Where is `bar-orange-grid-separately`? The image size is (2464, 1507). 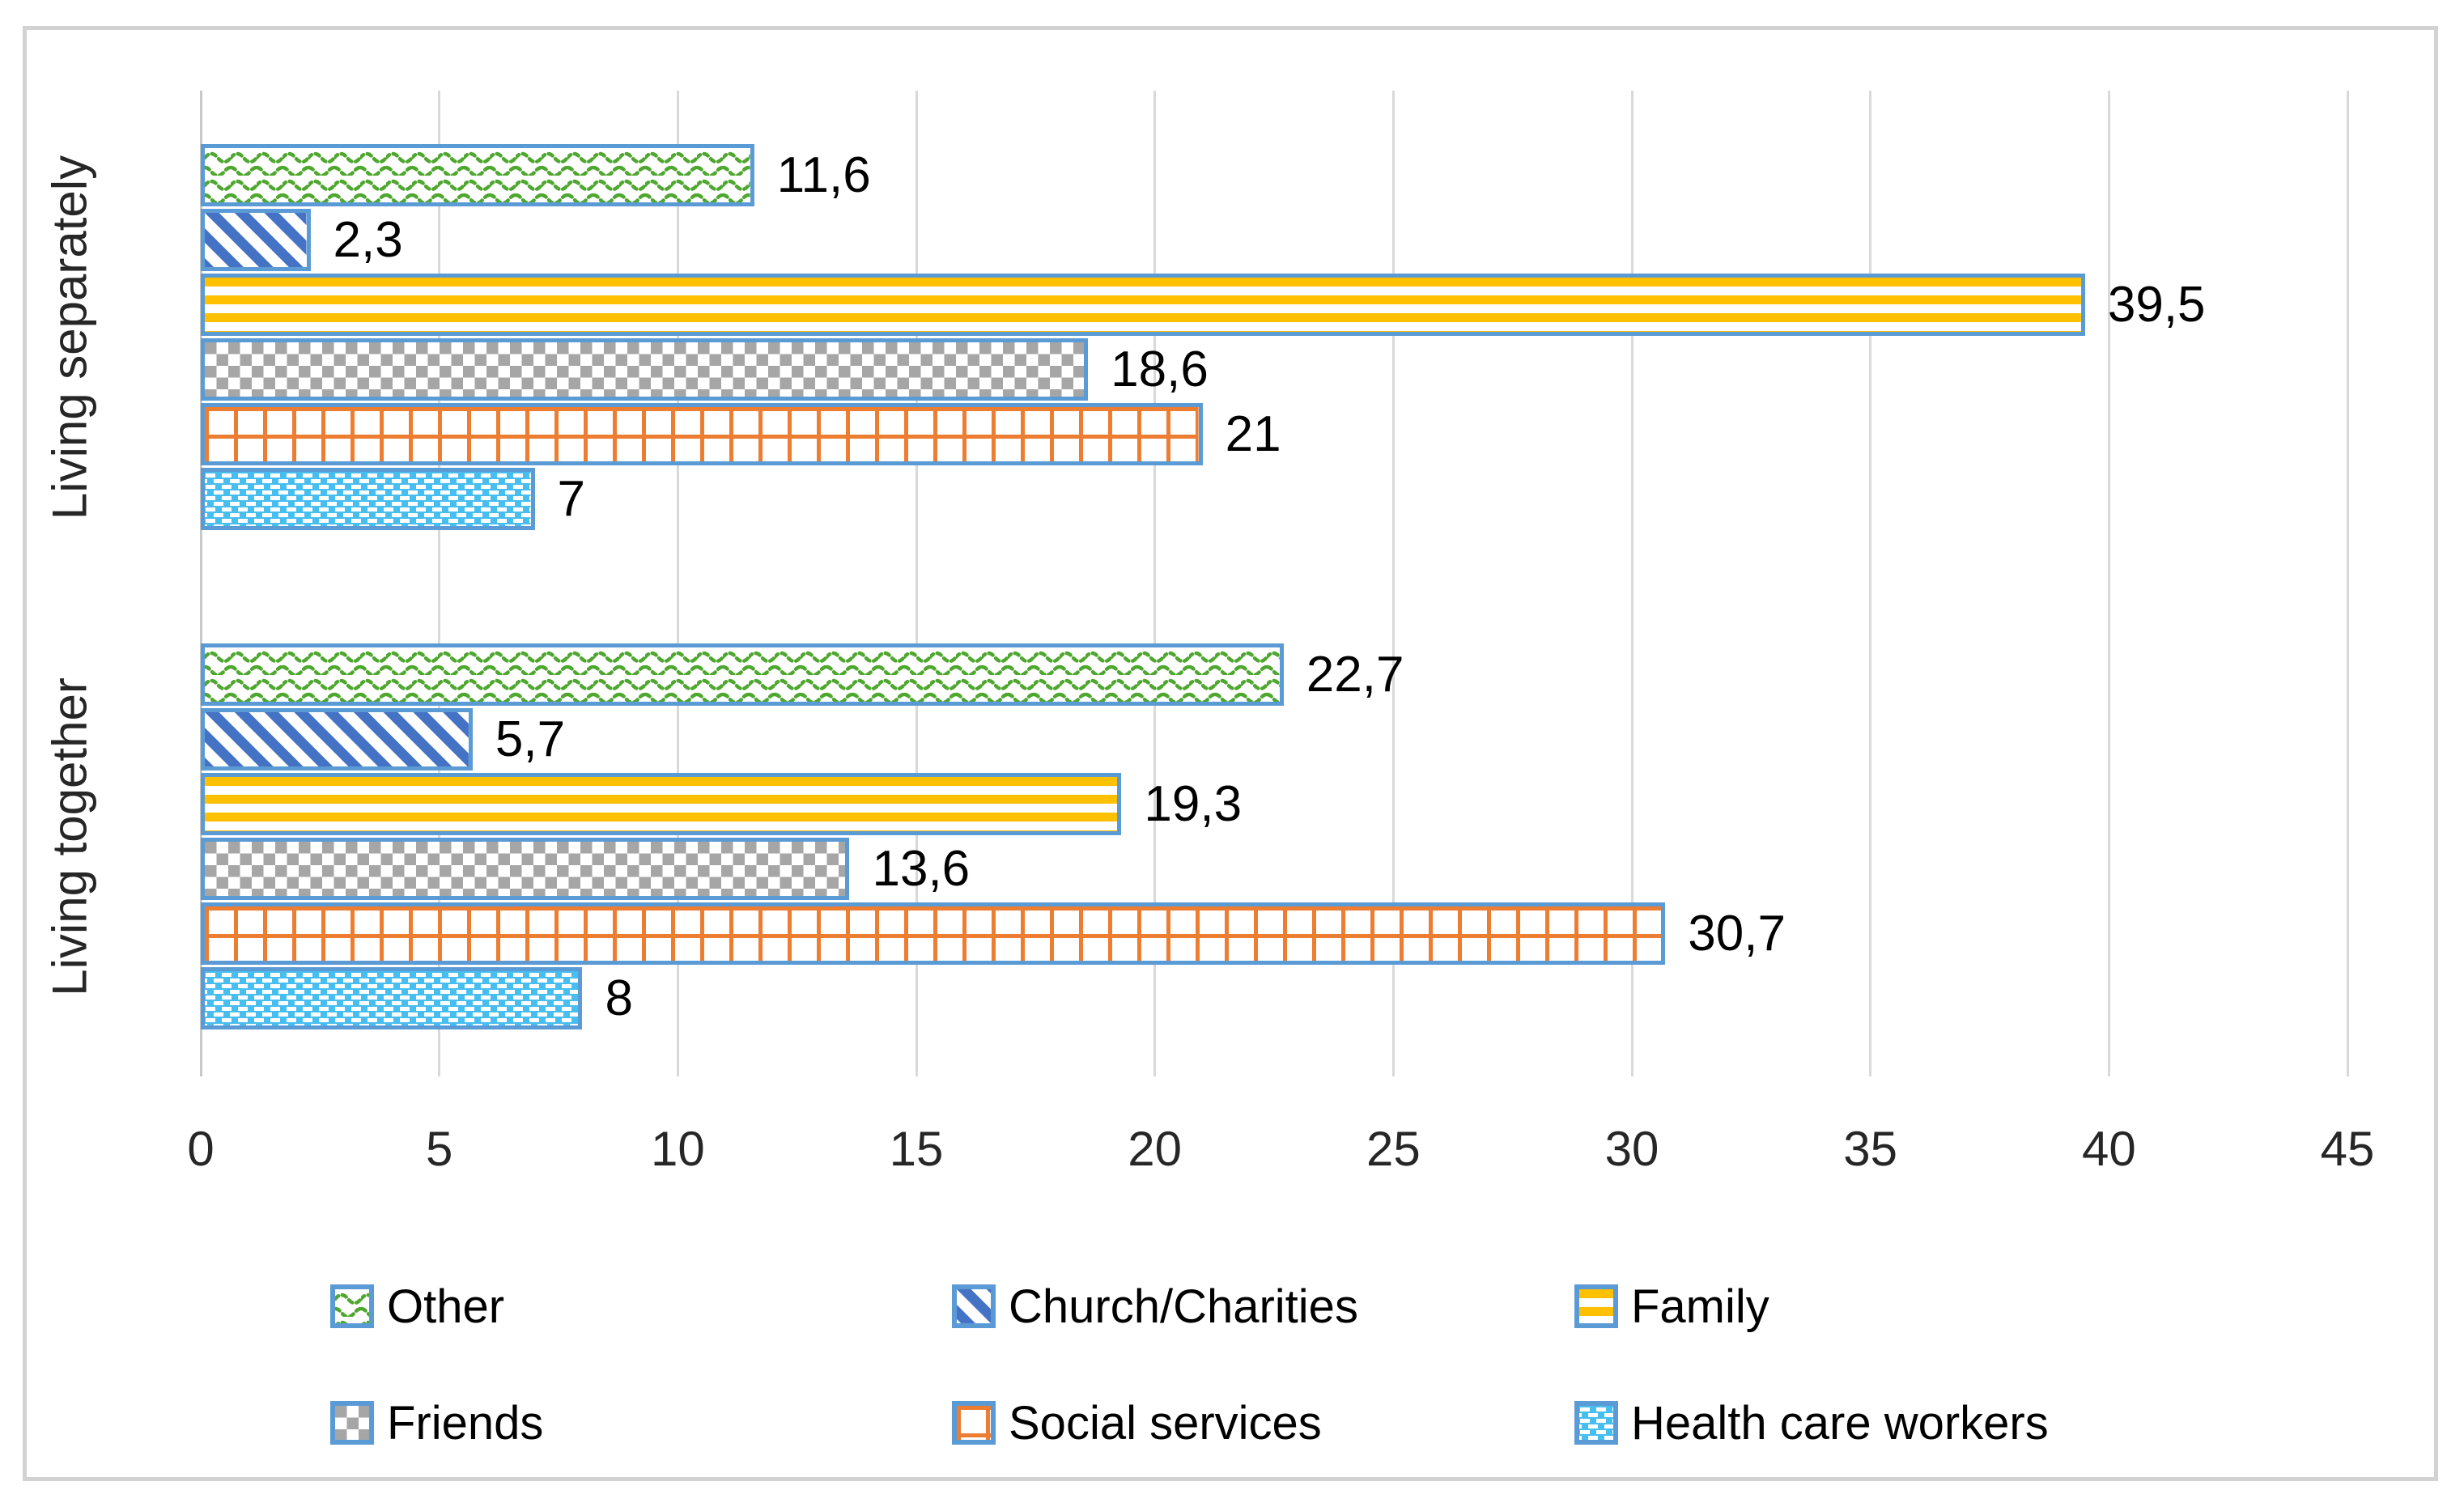 bar-orange-grid-separately is located at coordinates (702, 434).